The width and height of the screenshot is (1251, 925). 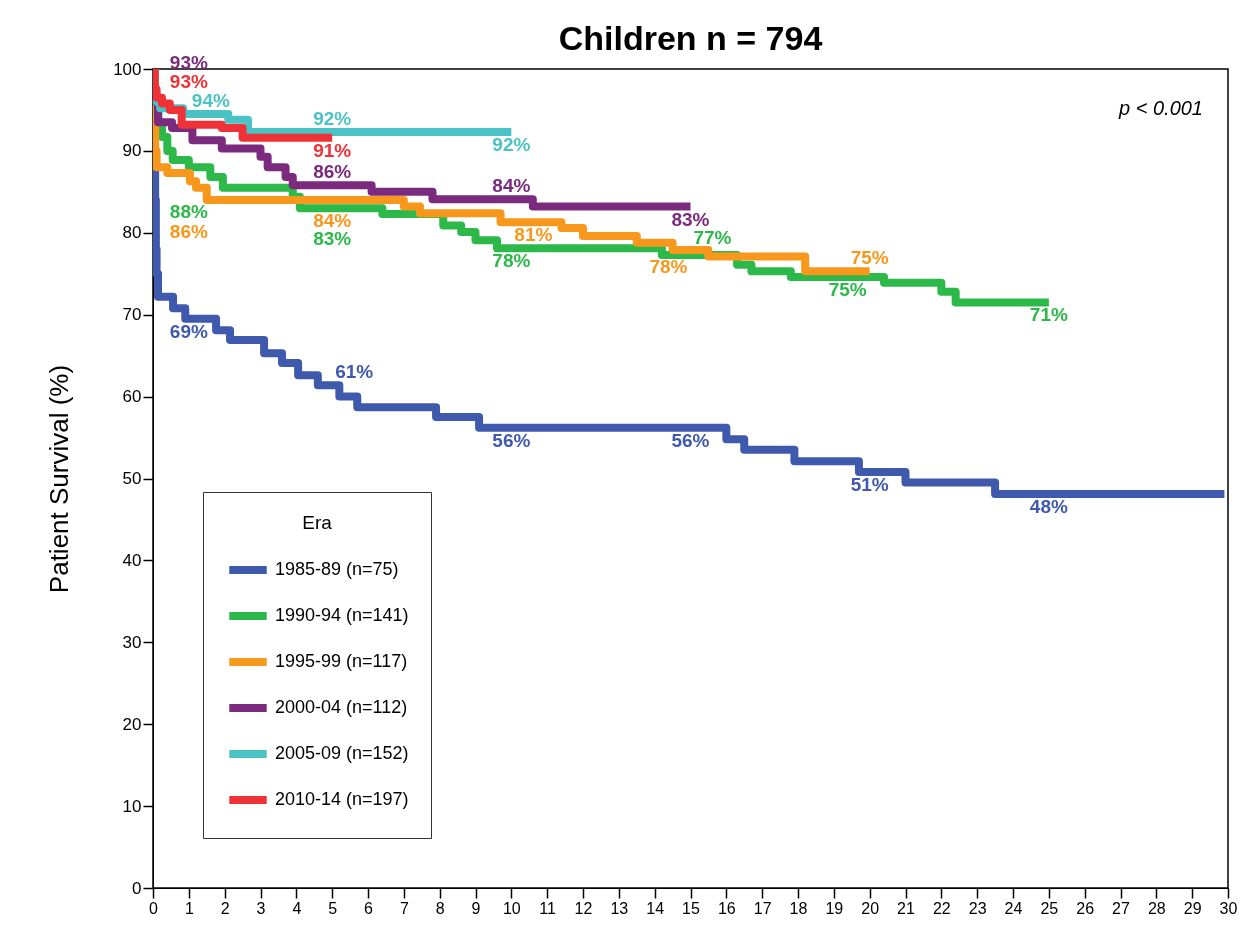 What do you see at coordinates (369, 908) in the screenshot?
I see `x-tick-label: 6` at bounding box center [369, 908].